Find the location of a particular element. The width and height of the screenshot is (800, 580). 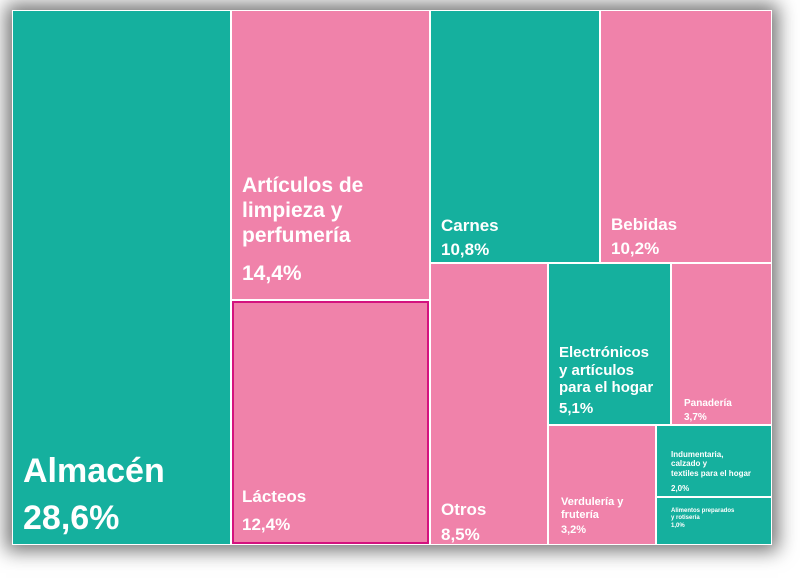

treemap-tile-value: 10,2% is located at coordinates (635, 248).